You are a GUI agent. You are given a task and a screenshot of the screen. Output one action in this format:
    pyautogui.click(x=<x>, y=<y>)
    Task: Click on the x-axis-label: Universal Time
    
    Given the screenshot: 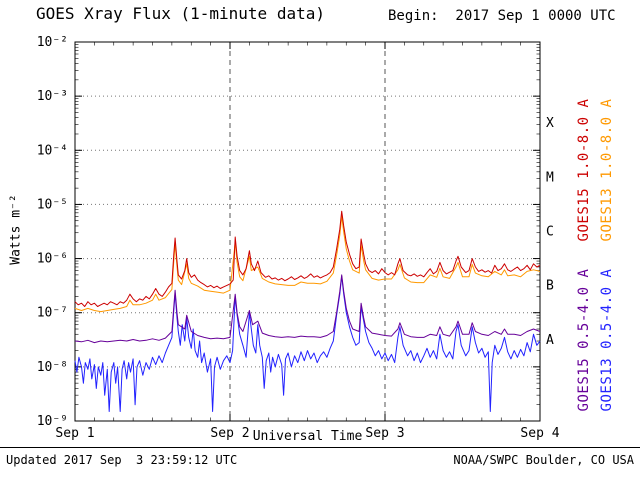 What is the action you would take?
    pyautogui.click(x=307, y=436)
    